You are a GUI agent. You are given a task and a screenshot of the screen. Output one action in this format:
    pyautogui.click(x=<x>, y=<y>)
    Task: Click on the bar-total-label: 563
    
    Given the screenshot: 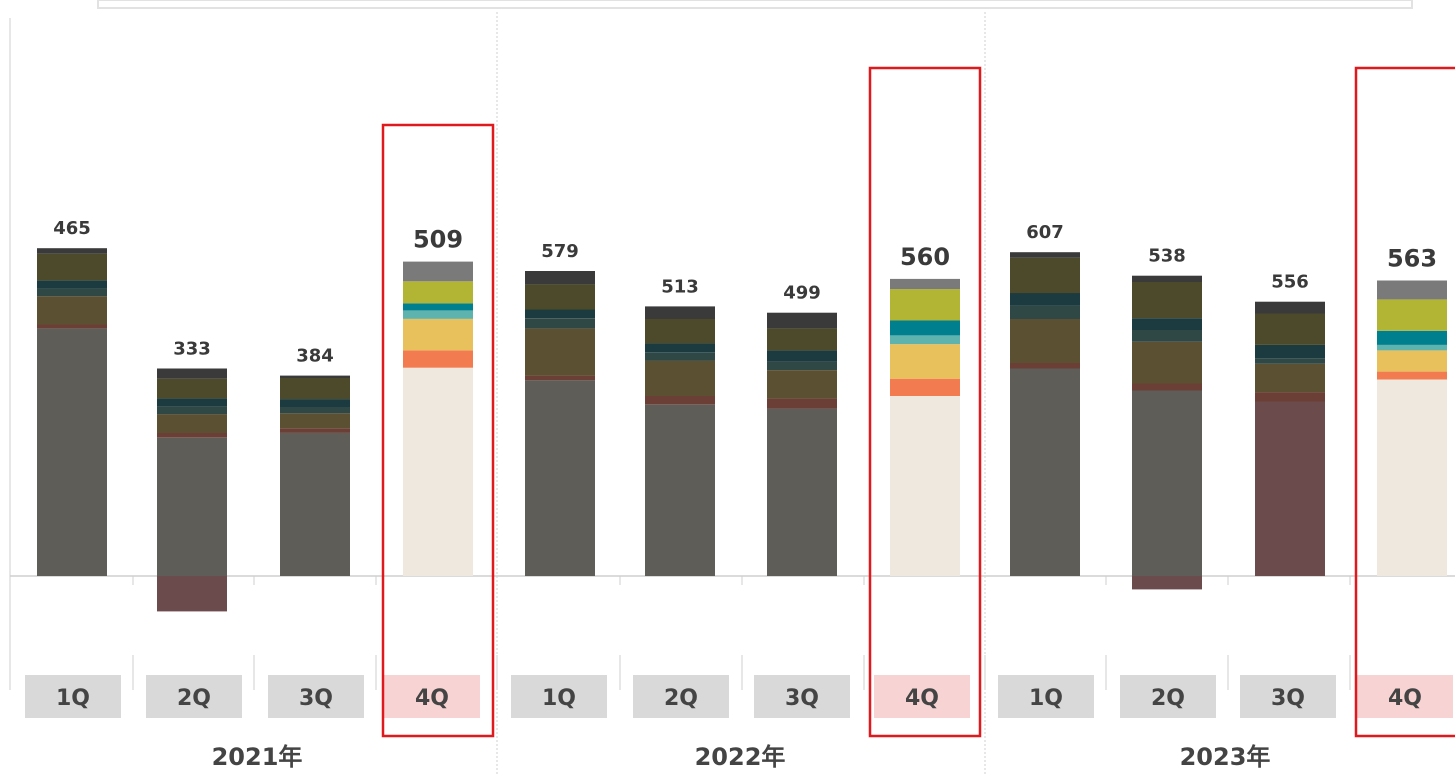 What is the action you would take?
    pyautogui.click(x=1412, y=259)
    